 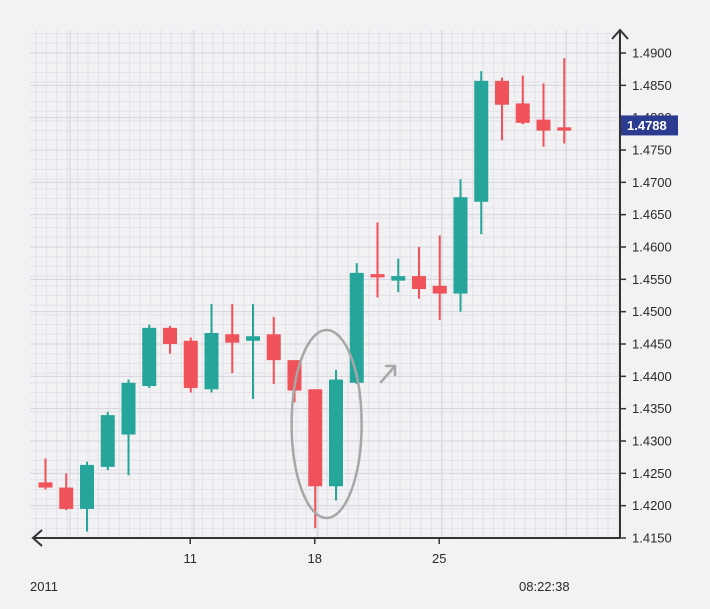 I want to click on y-axis-arrow, so click(x=620, y=34).